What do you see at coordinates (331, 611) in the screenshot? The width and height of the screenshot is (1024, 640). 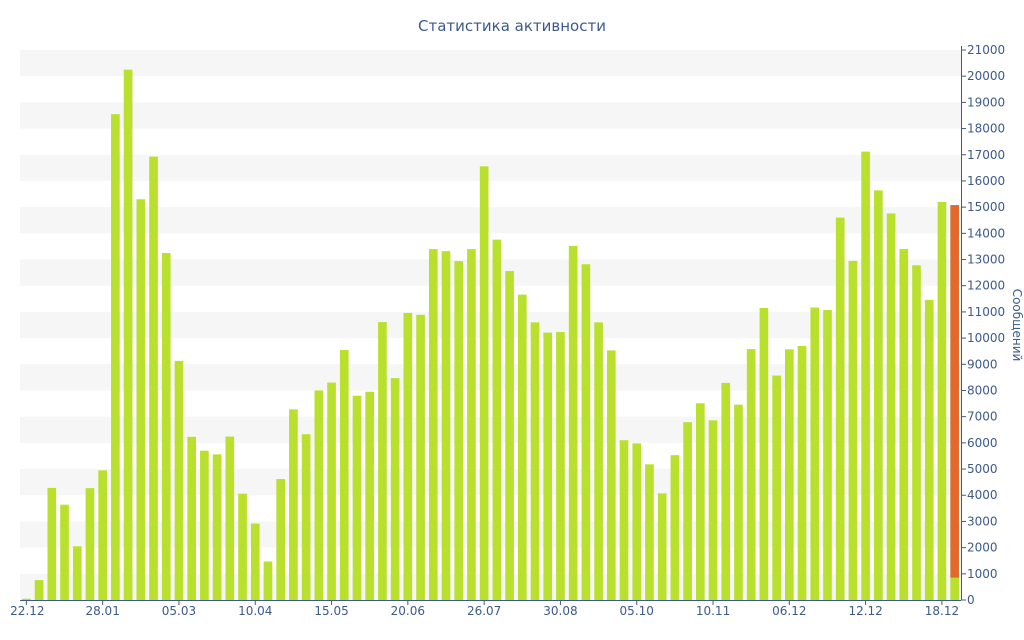 I see `x-tick-label: 15.05` at bounding box center [331, 611].